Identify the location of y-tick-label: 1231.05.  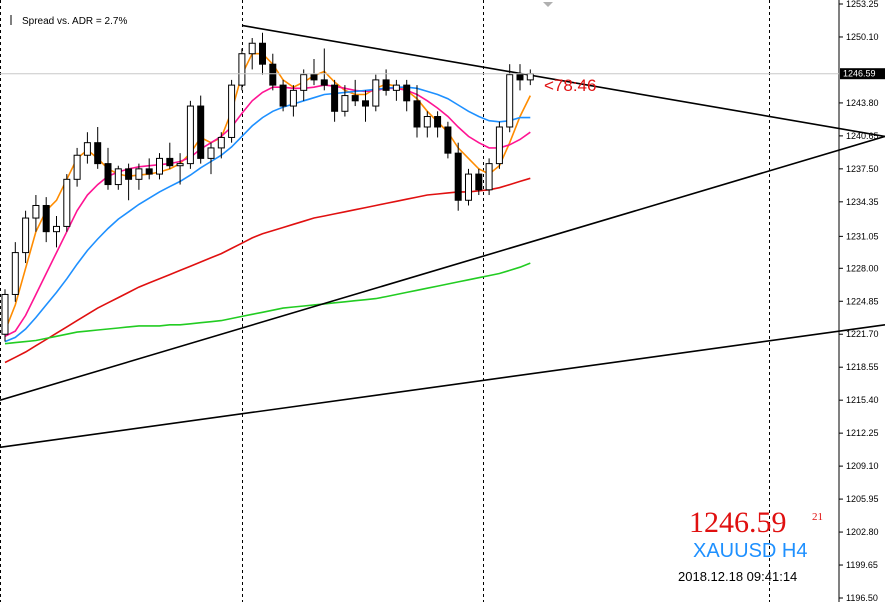
(862, 236).